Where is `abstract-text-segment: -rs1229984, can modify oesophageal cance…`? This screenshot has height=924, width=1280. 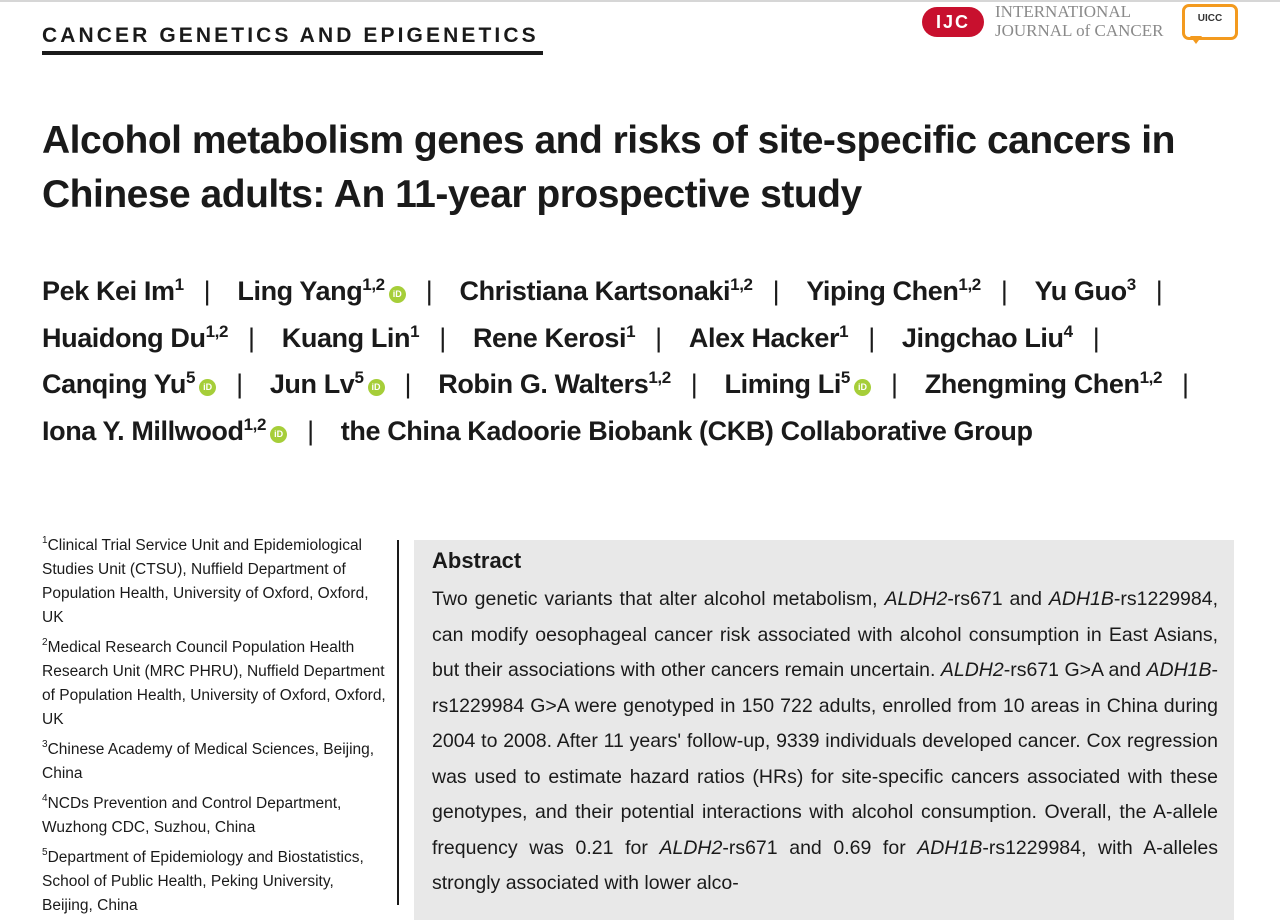
abstract-text-segment: -rs1229984, can modify oesophageal cance… is located at coordinates (825, 634).